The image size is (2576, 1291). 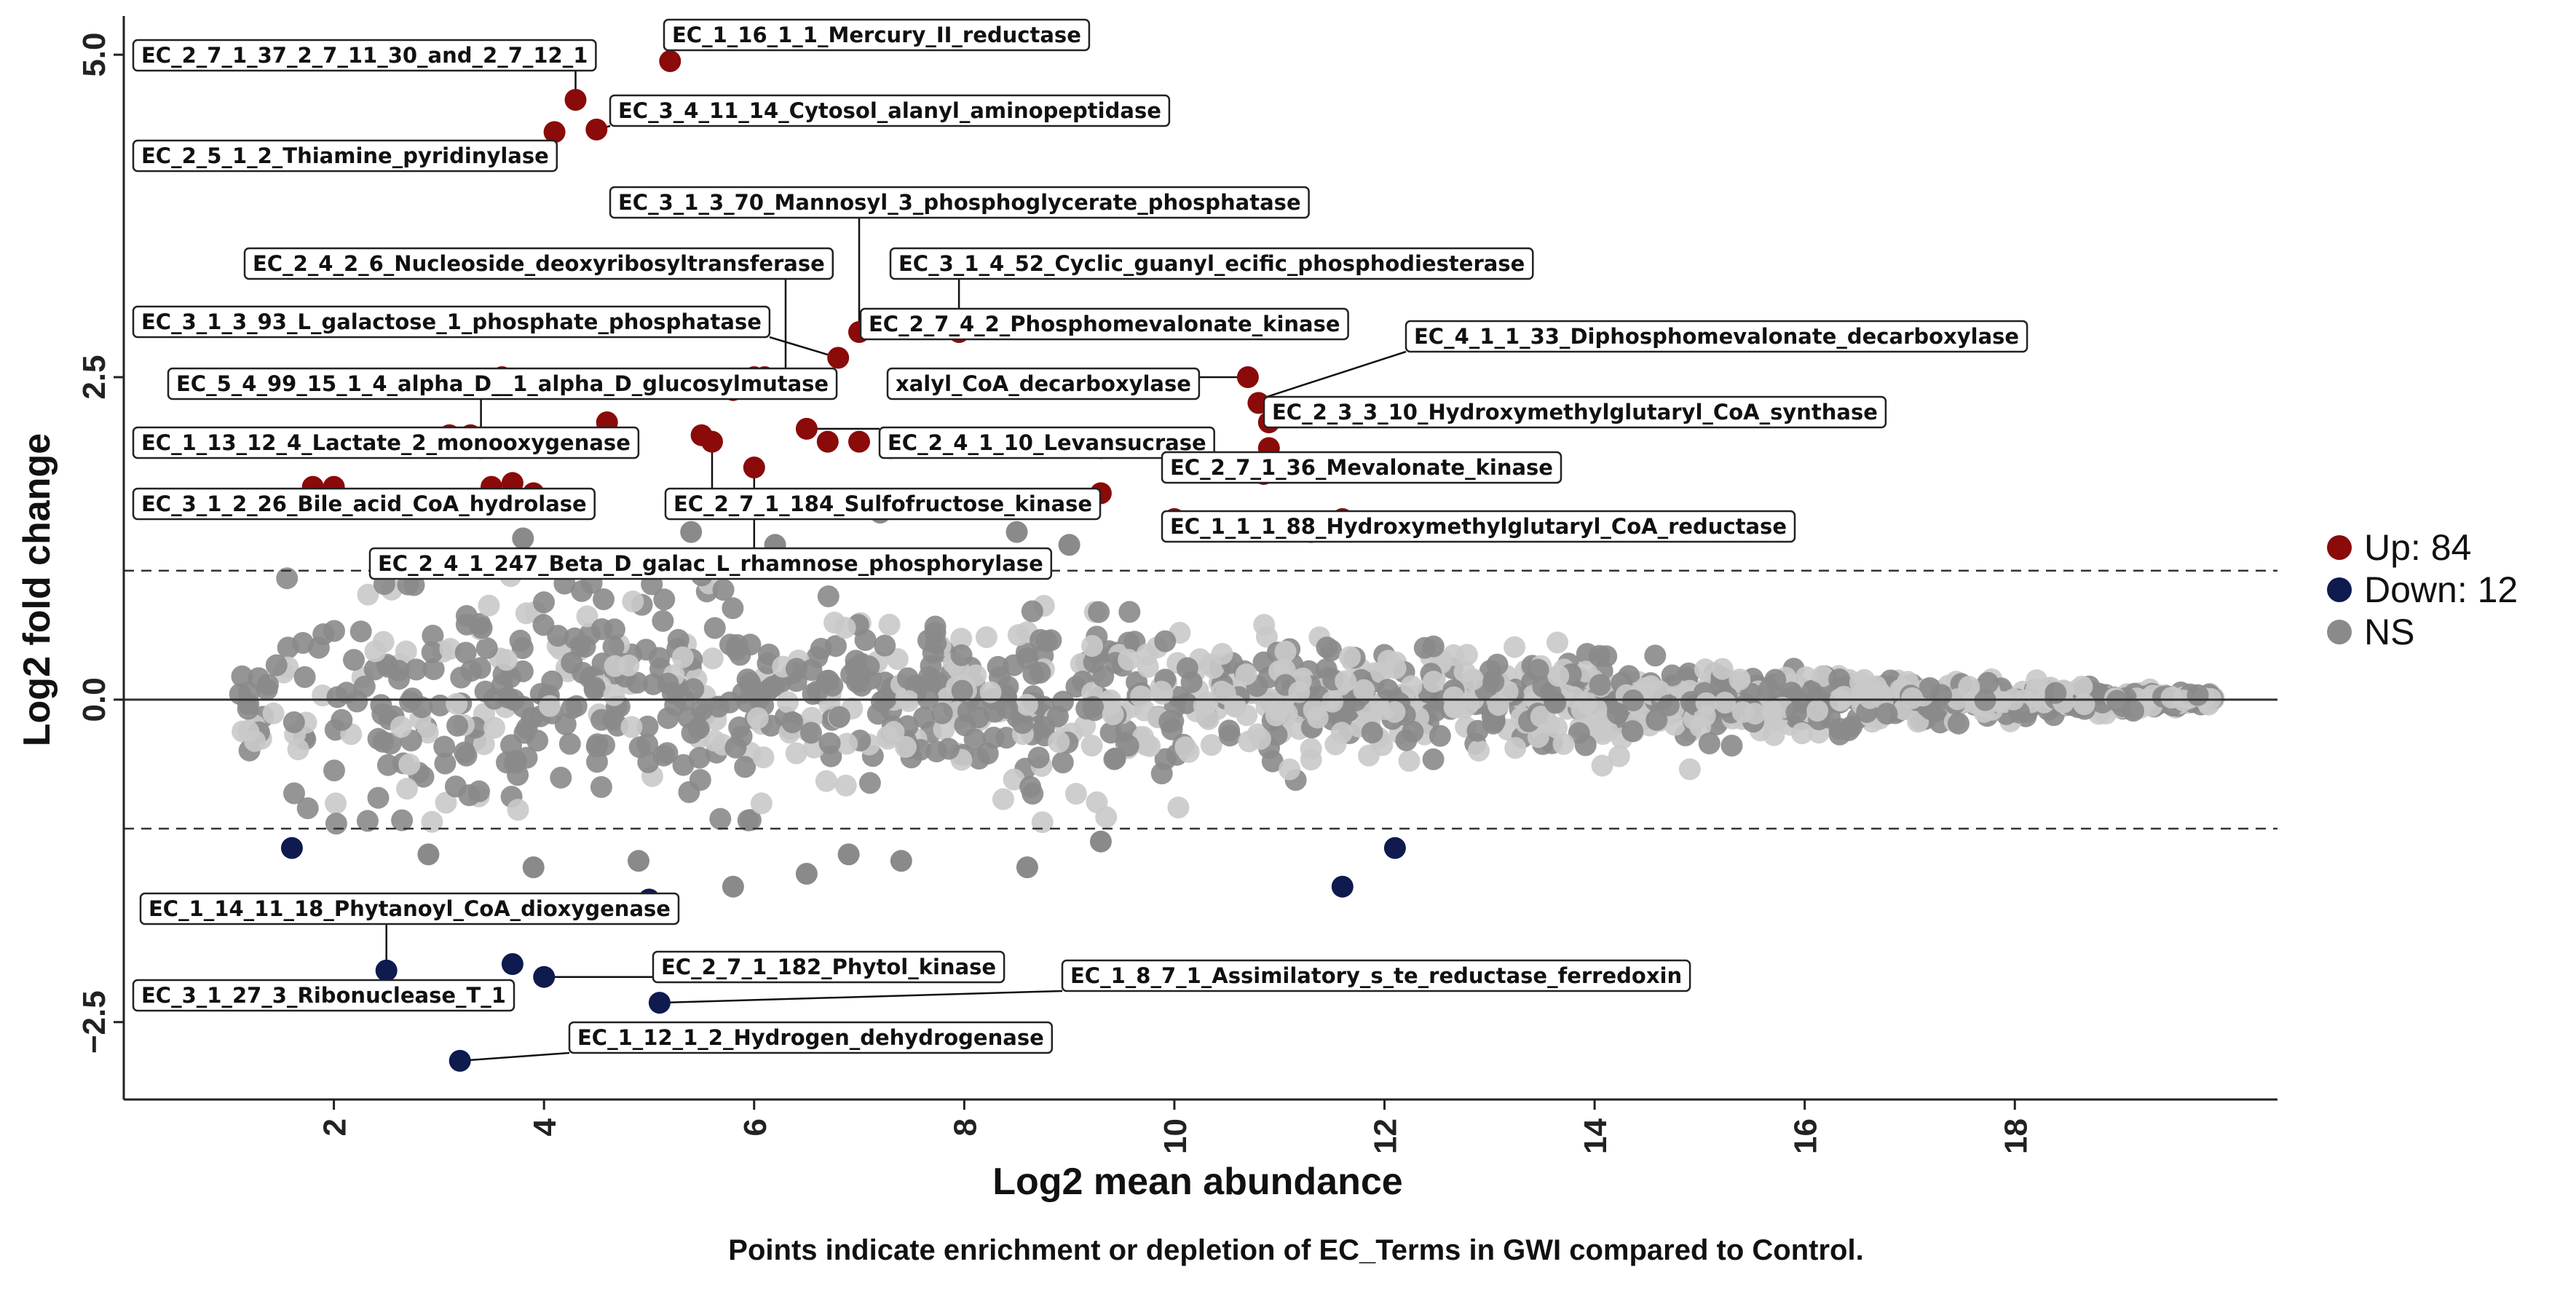 I want to click on point-label: EC_2_7_1_36_Mevalonate_kinase, so click(x=1362, y=467).